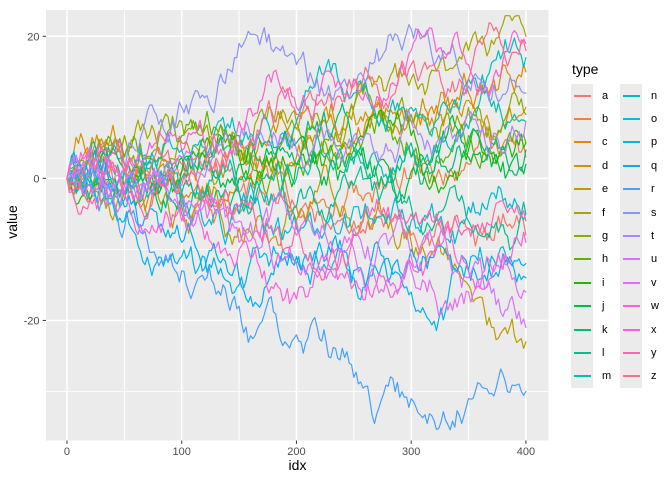  I want to click on x-axis-title: idx, so click(297, 465).